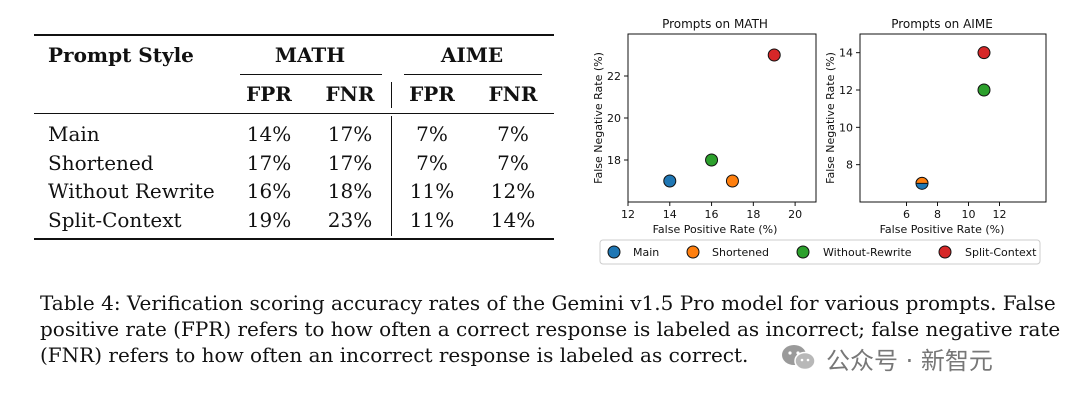 Image resolution: width=1080 pixels, height=402 pixels. What do you see at coordinates (473, 74) in the screenshot?
I see `aime-cmidrule` at bounding box center [473, 74].